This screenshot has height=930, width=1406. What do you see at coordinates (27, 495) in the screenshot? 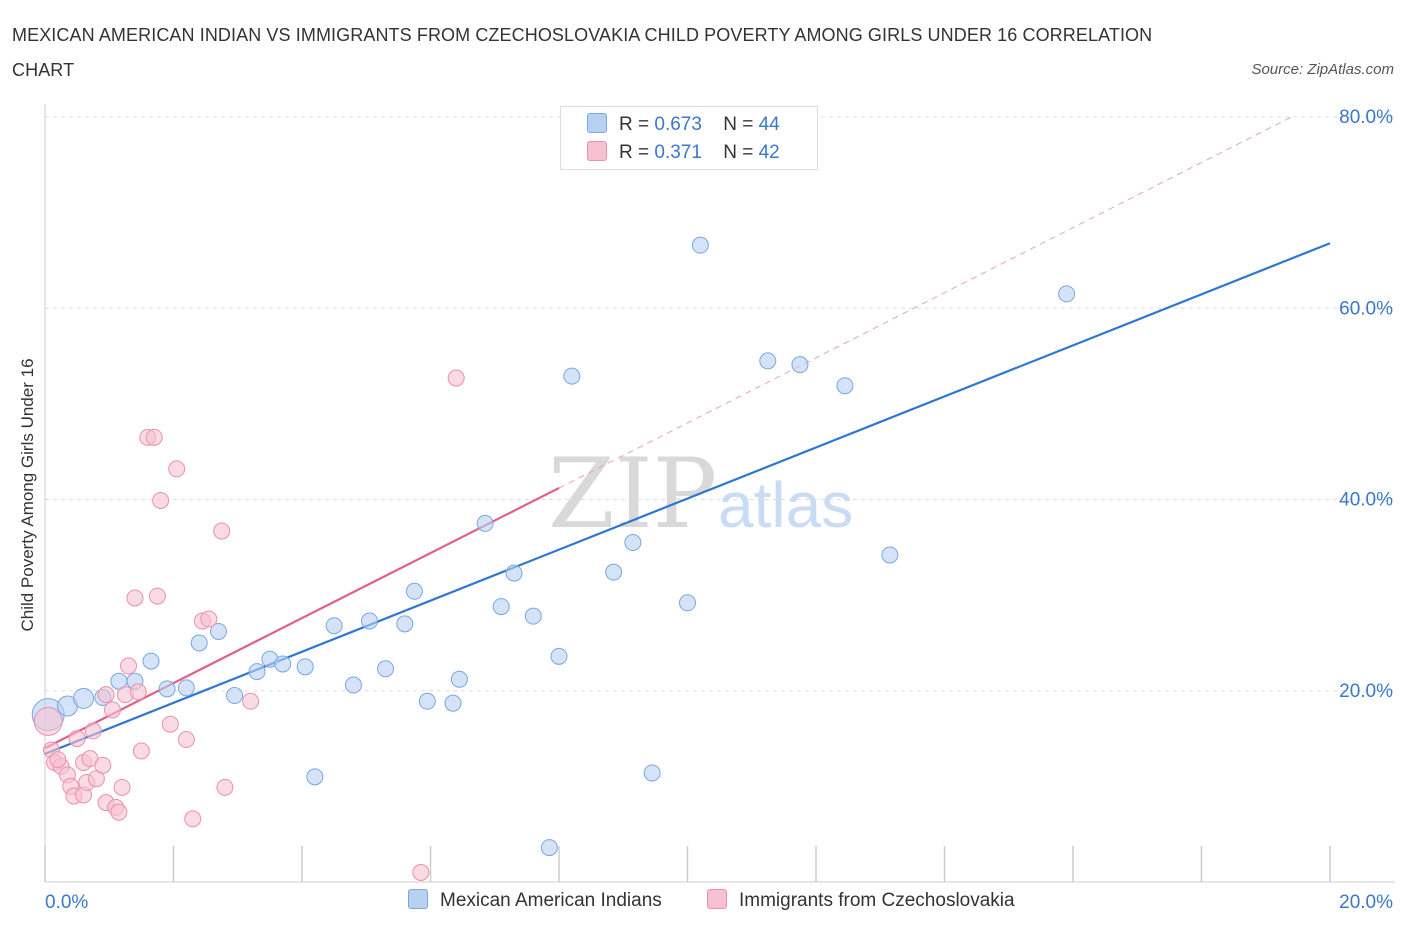
I see `y-axis-label: Child Poverty Among Girls Under 16` at bounding box center [27, 495].